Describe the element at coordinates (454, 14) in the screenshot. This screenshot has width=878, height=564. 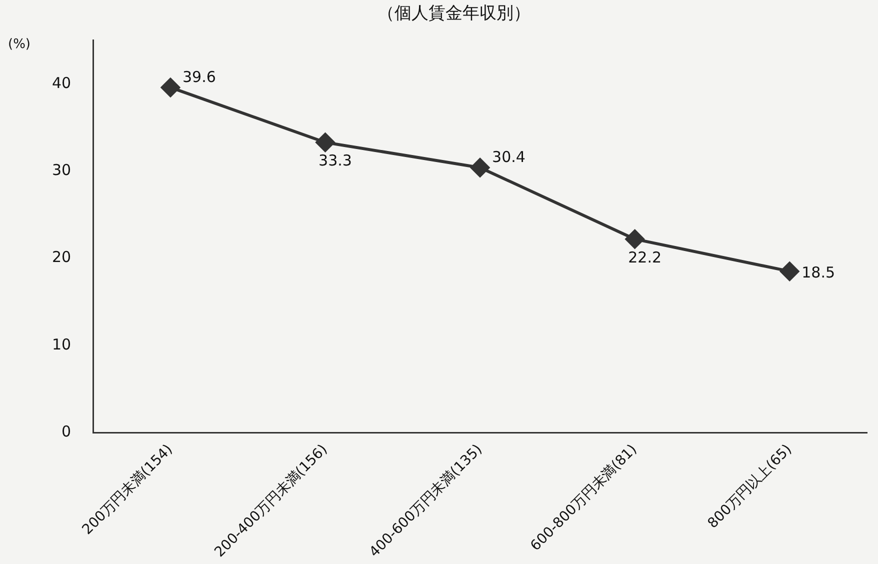
I see `chart-title: （個人賃金年収別）` at that location.